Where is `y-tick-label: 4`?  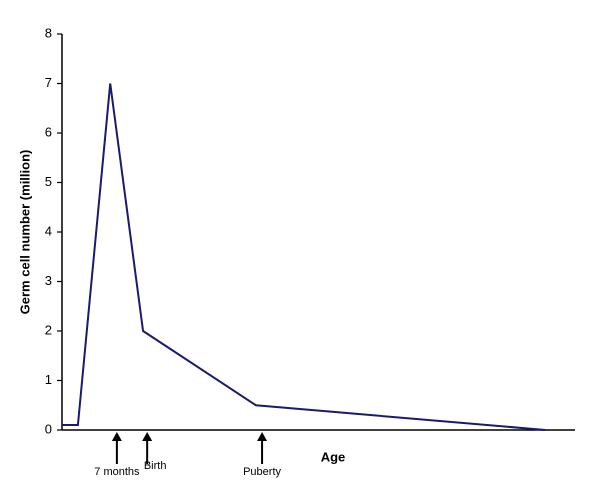
y-tick-label: 4 is located at coordinates (48, 230).